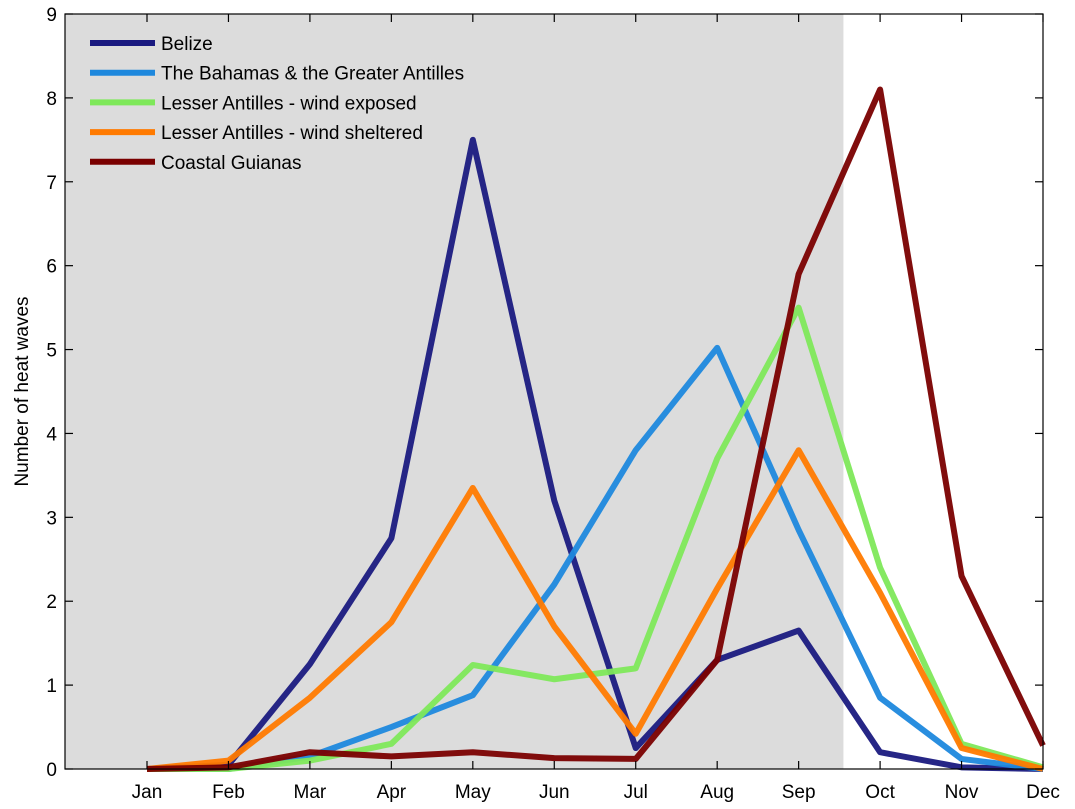 The image size is (1075, 809). Describe the element at coordinates (187, 44) in the screenshot. I see `legend-label-1: Belize` at that location.